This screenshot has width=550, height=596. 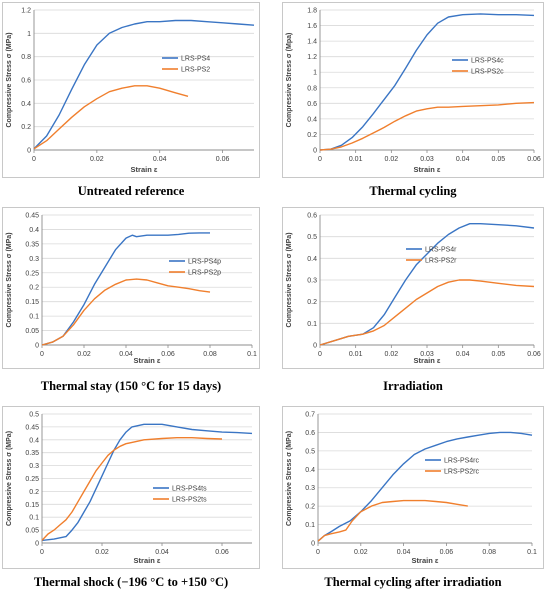 What do you see at coordinates (427, 354) in the screenshot?
I see `x-tick-label: 0.03` at bounding box center [427, 354].